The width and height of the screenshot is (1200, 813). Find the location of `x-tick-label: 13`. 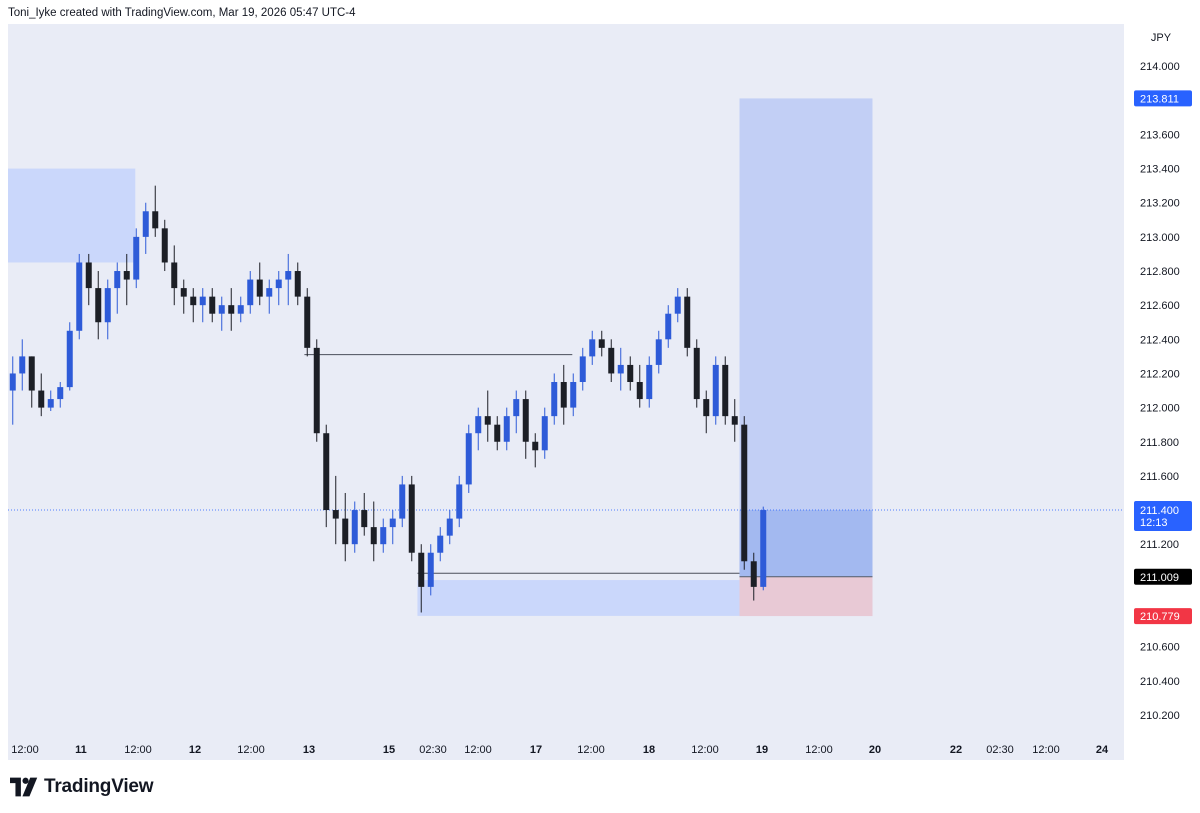

x-tick-label: 13 is located at coordinates (309, 750).